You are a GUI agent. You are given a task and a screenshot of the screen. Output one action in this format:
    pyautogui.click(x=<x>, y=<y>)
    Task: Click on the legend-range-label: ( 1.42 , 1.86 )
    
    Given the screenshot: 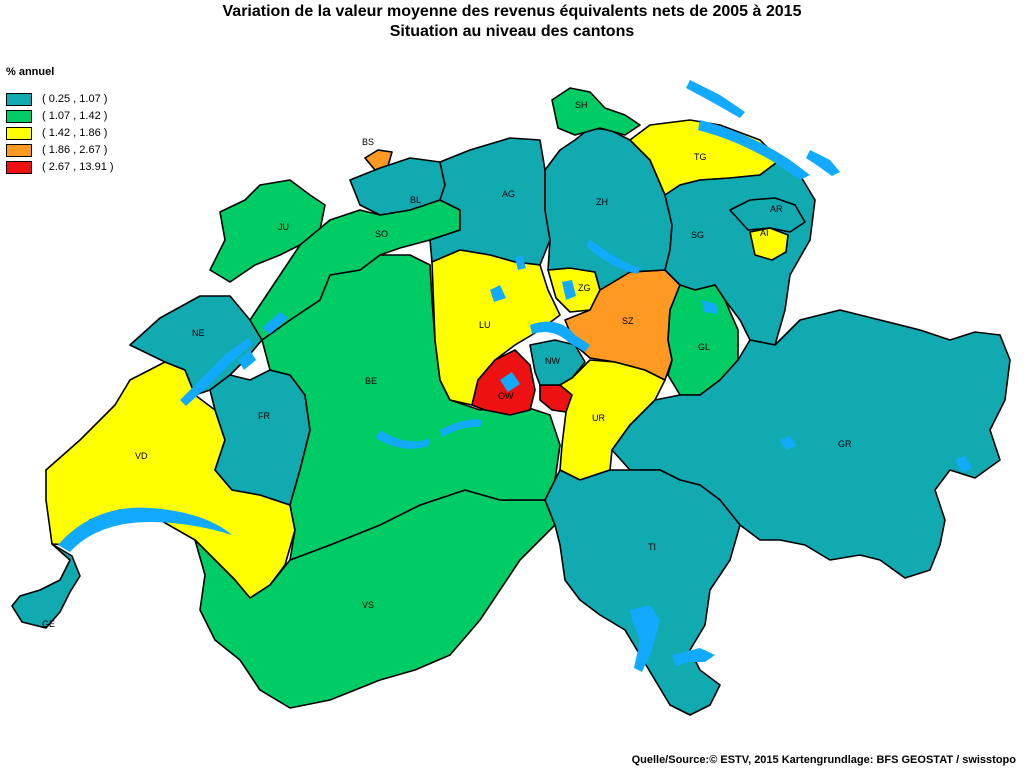 What is the action you would take?
    pyautogui.click(x=75, y=133)
    